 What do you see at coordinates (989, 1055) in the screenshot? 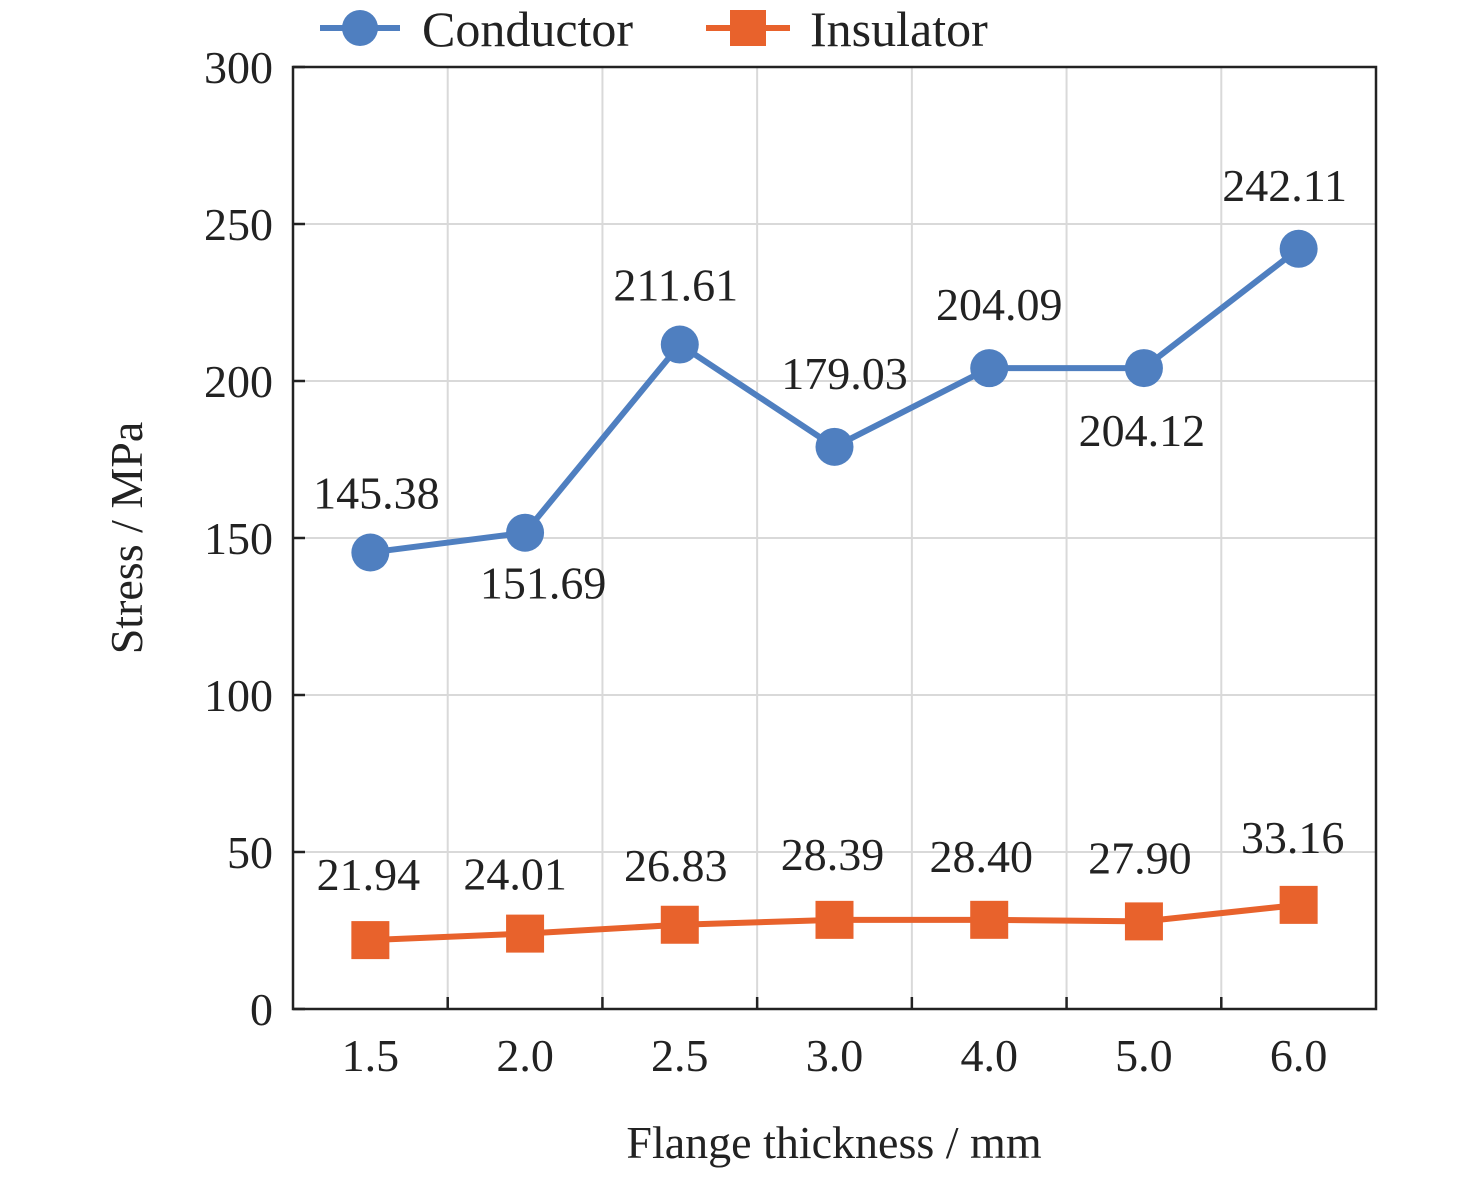
I see `x-tick-label: 4.0` at bounding box center [989, 1055].